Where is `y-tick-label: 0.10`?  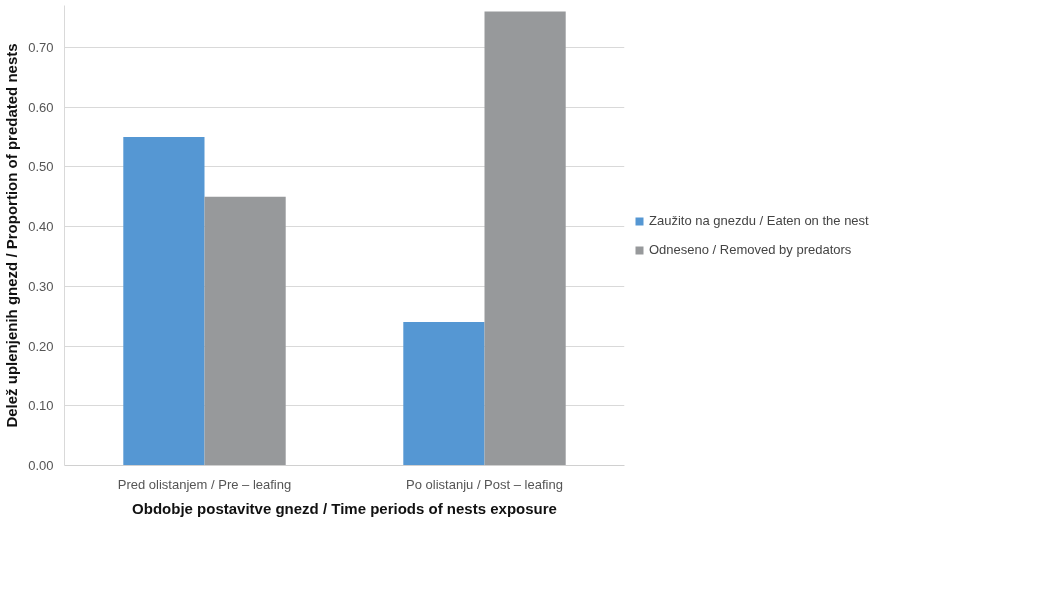
y-tick-label: 0.10 is located at coordinates (41, 406).